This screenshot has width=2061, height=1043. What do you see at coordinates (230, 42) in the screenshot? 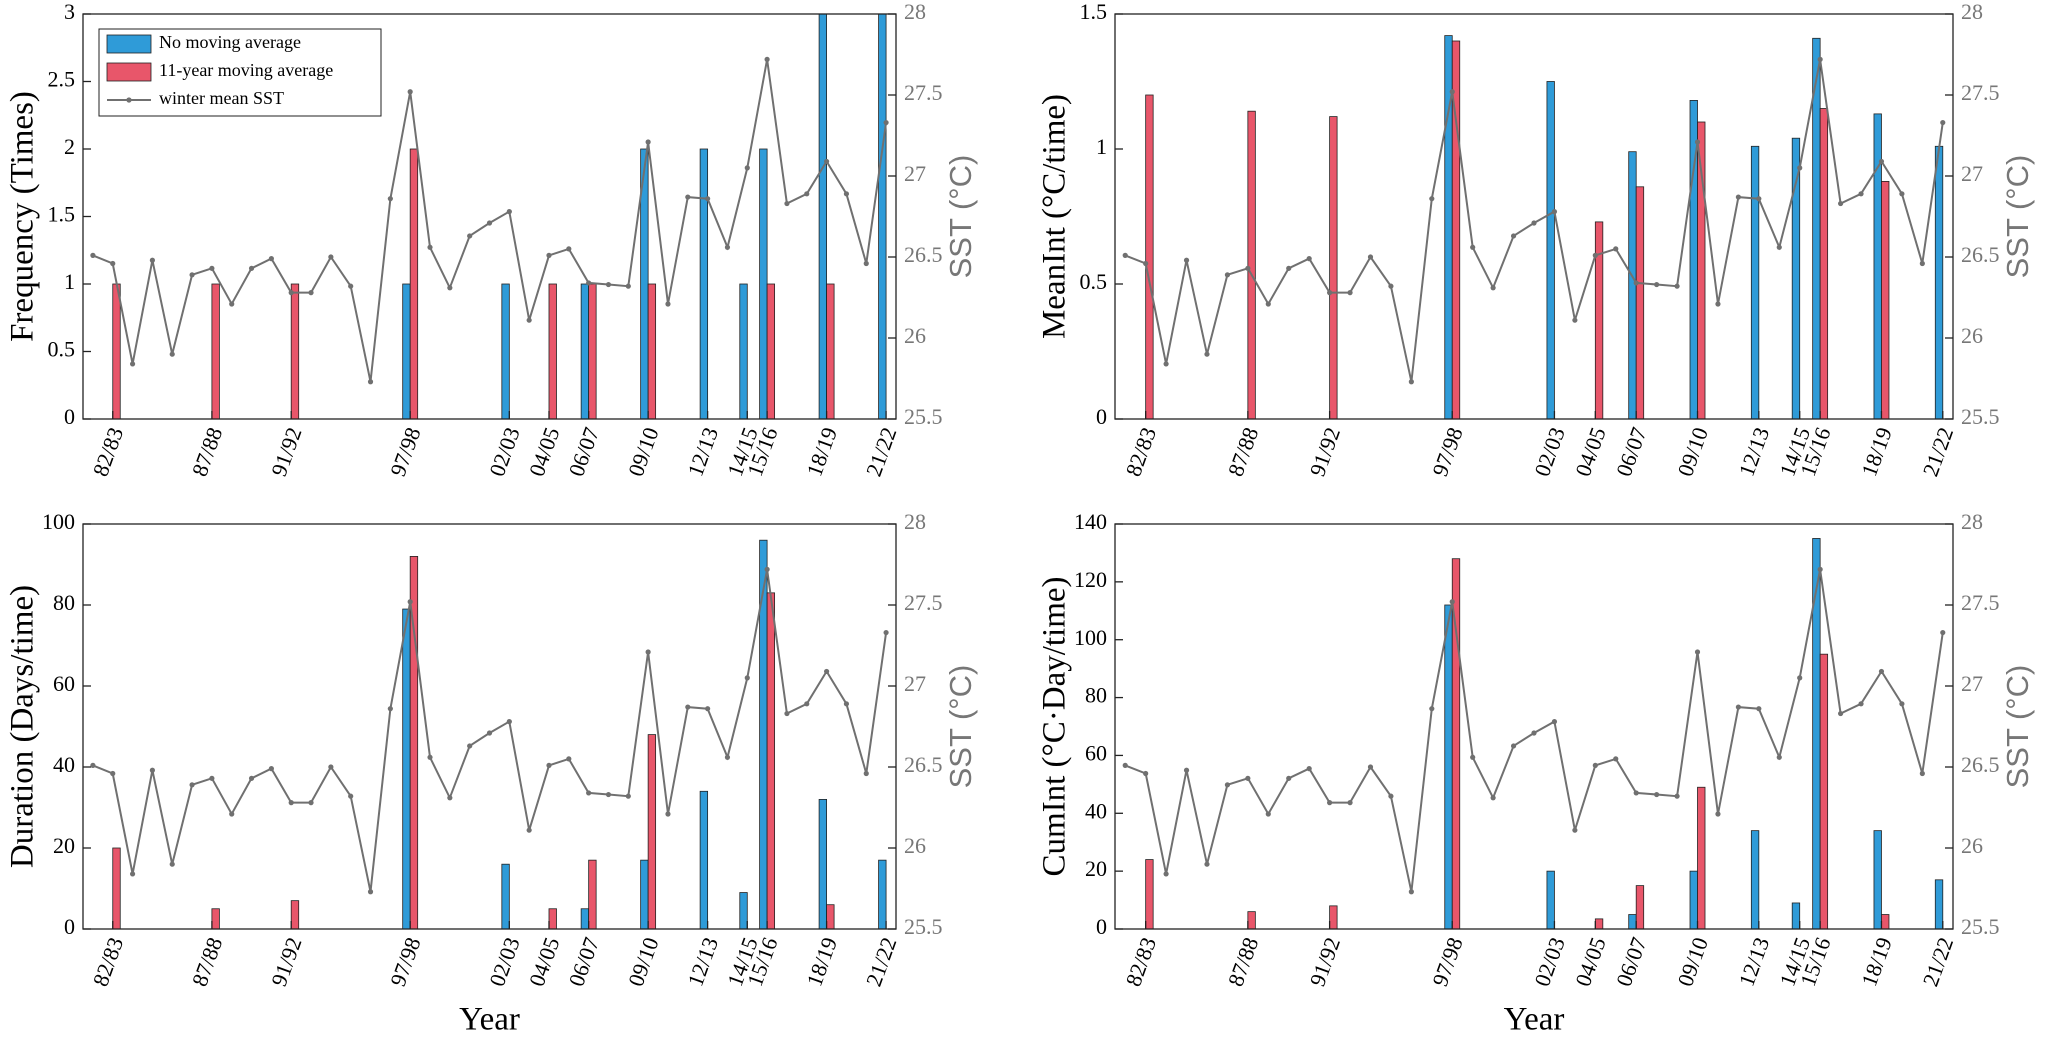
I see `legend-label: No moving average` at bounding box center [230, 42].